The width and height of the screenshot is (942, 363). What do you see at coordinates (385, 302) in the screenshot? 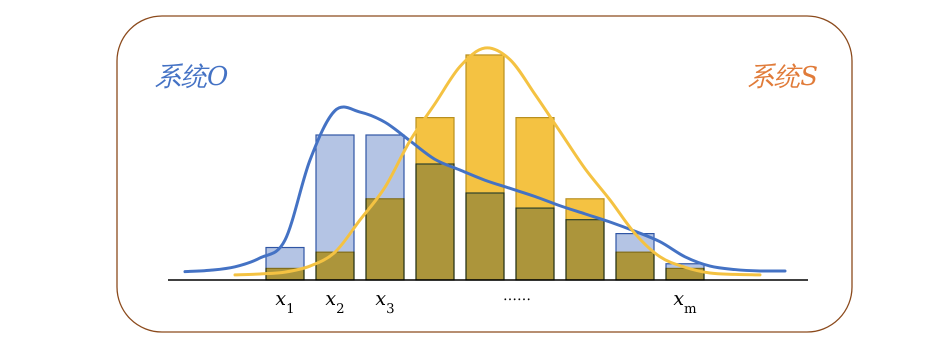
I see `x-tick-label: x$_{3}$` at bounding box center [385, 302].